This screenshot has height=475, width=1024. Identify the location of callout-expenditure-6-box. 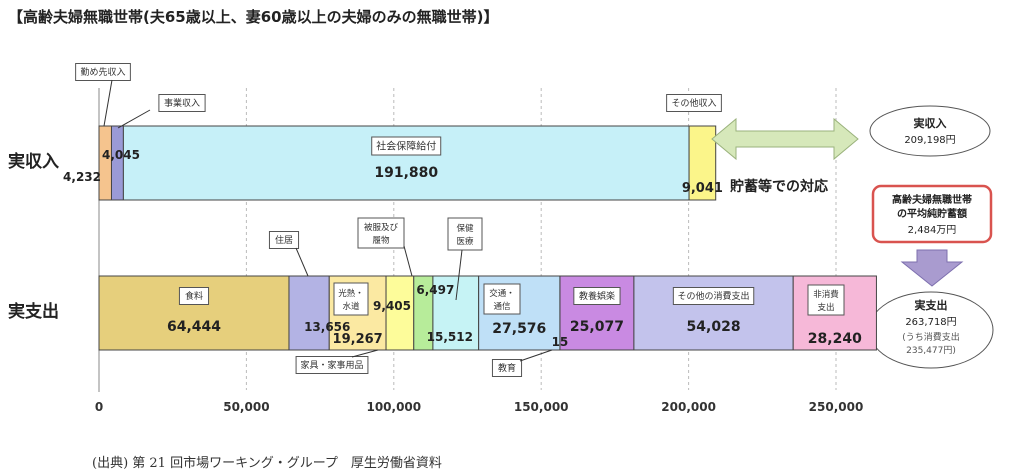
(502, 299).